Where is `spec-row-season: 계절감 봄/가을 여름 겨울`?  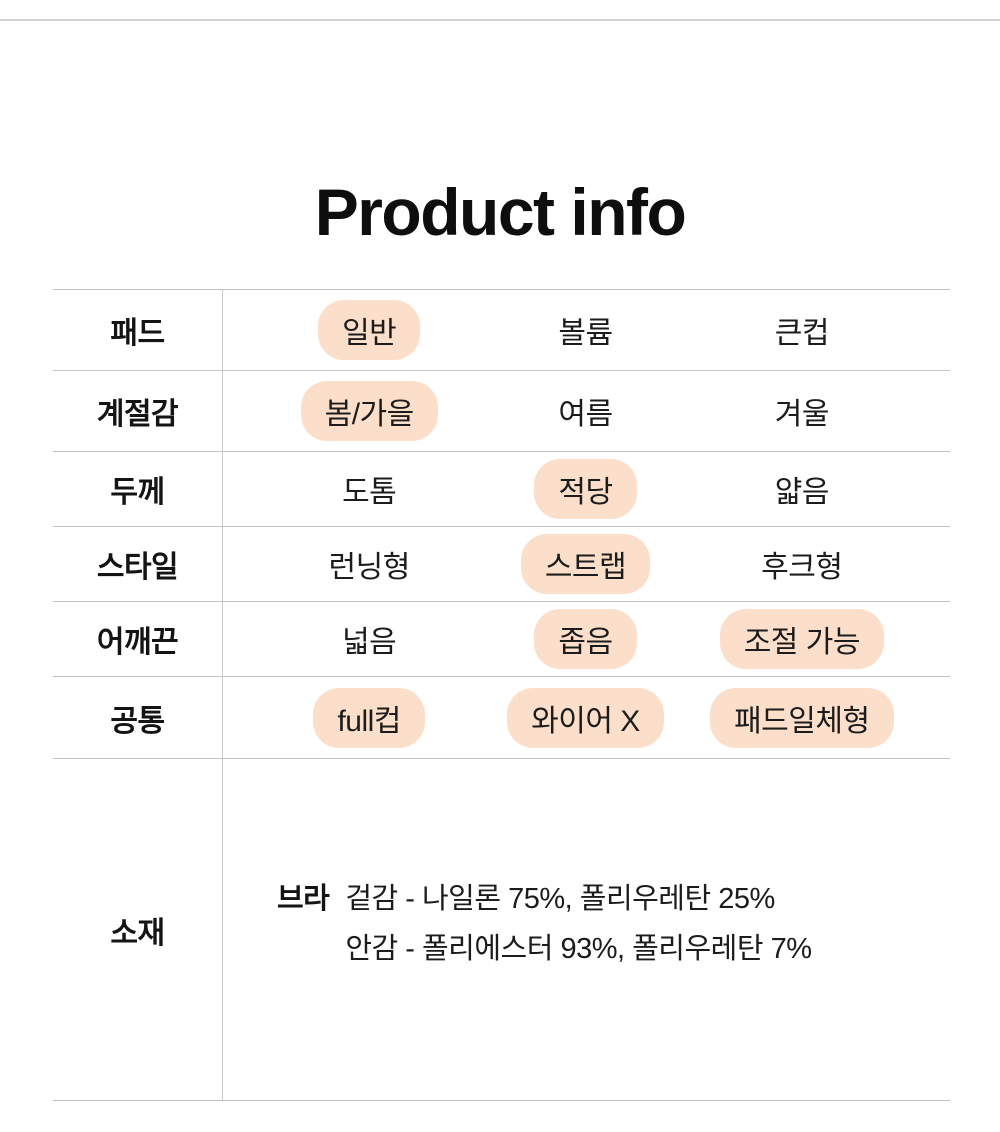 spec-row-season: 계절감 봄/가을 여름 겨울 is located at coordinates (501, 411).